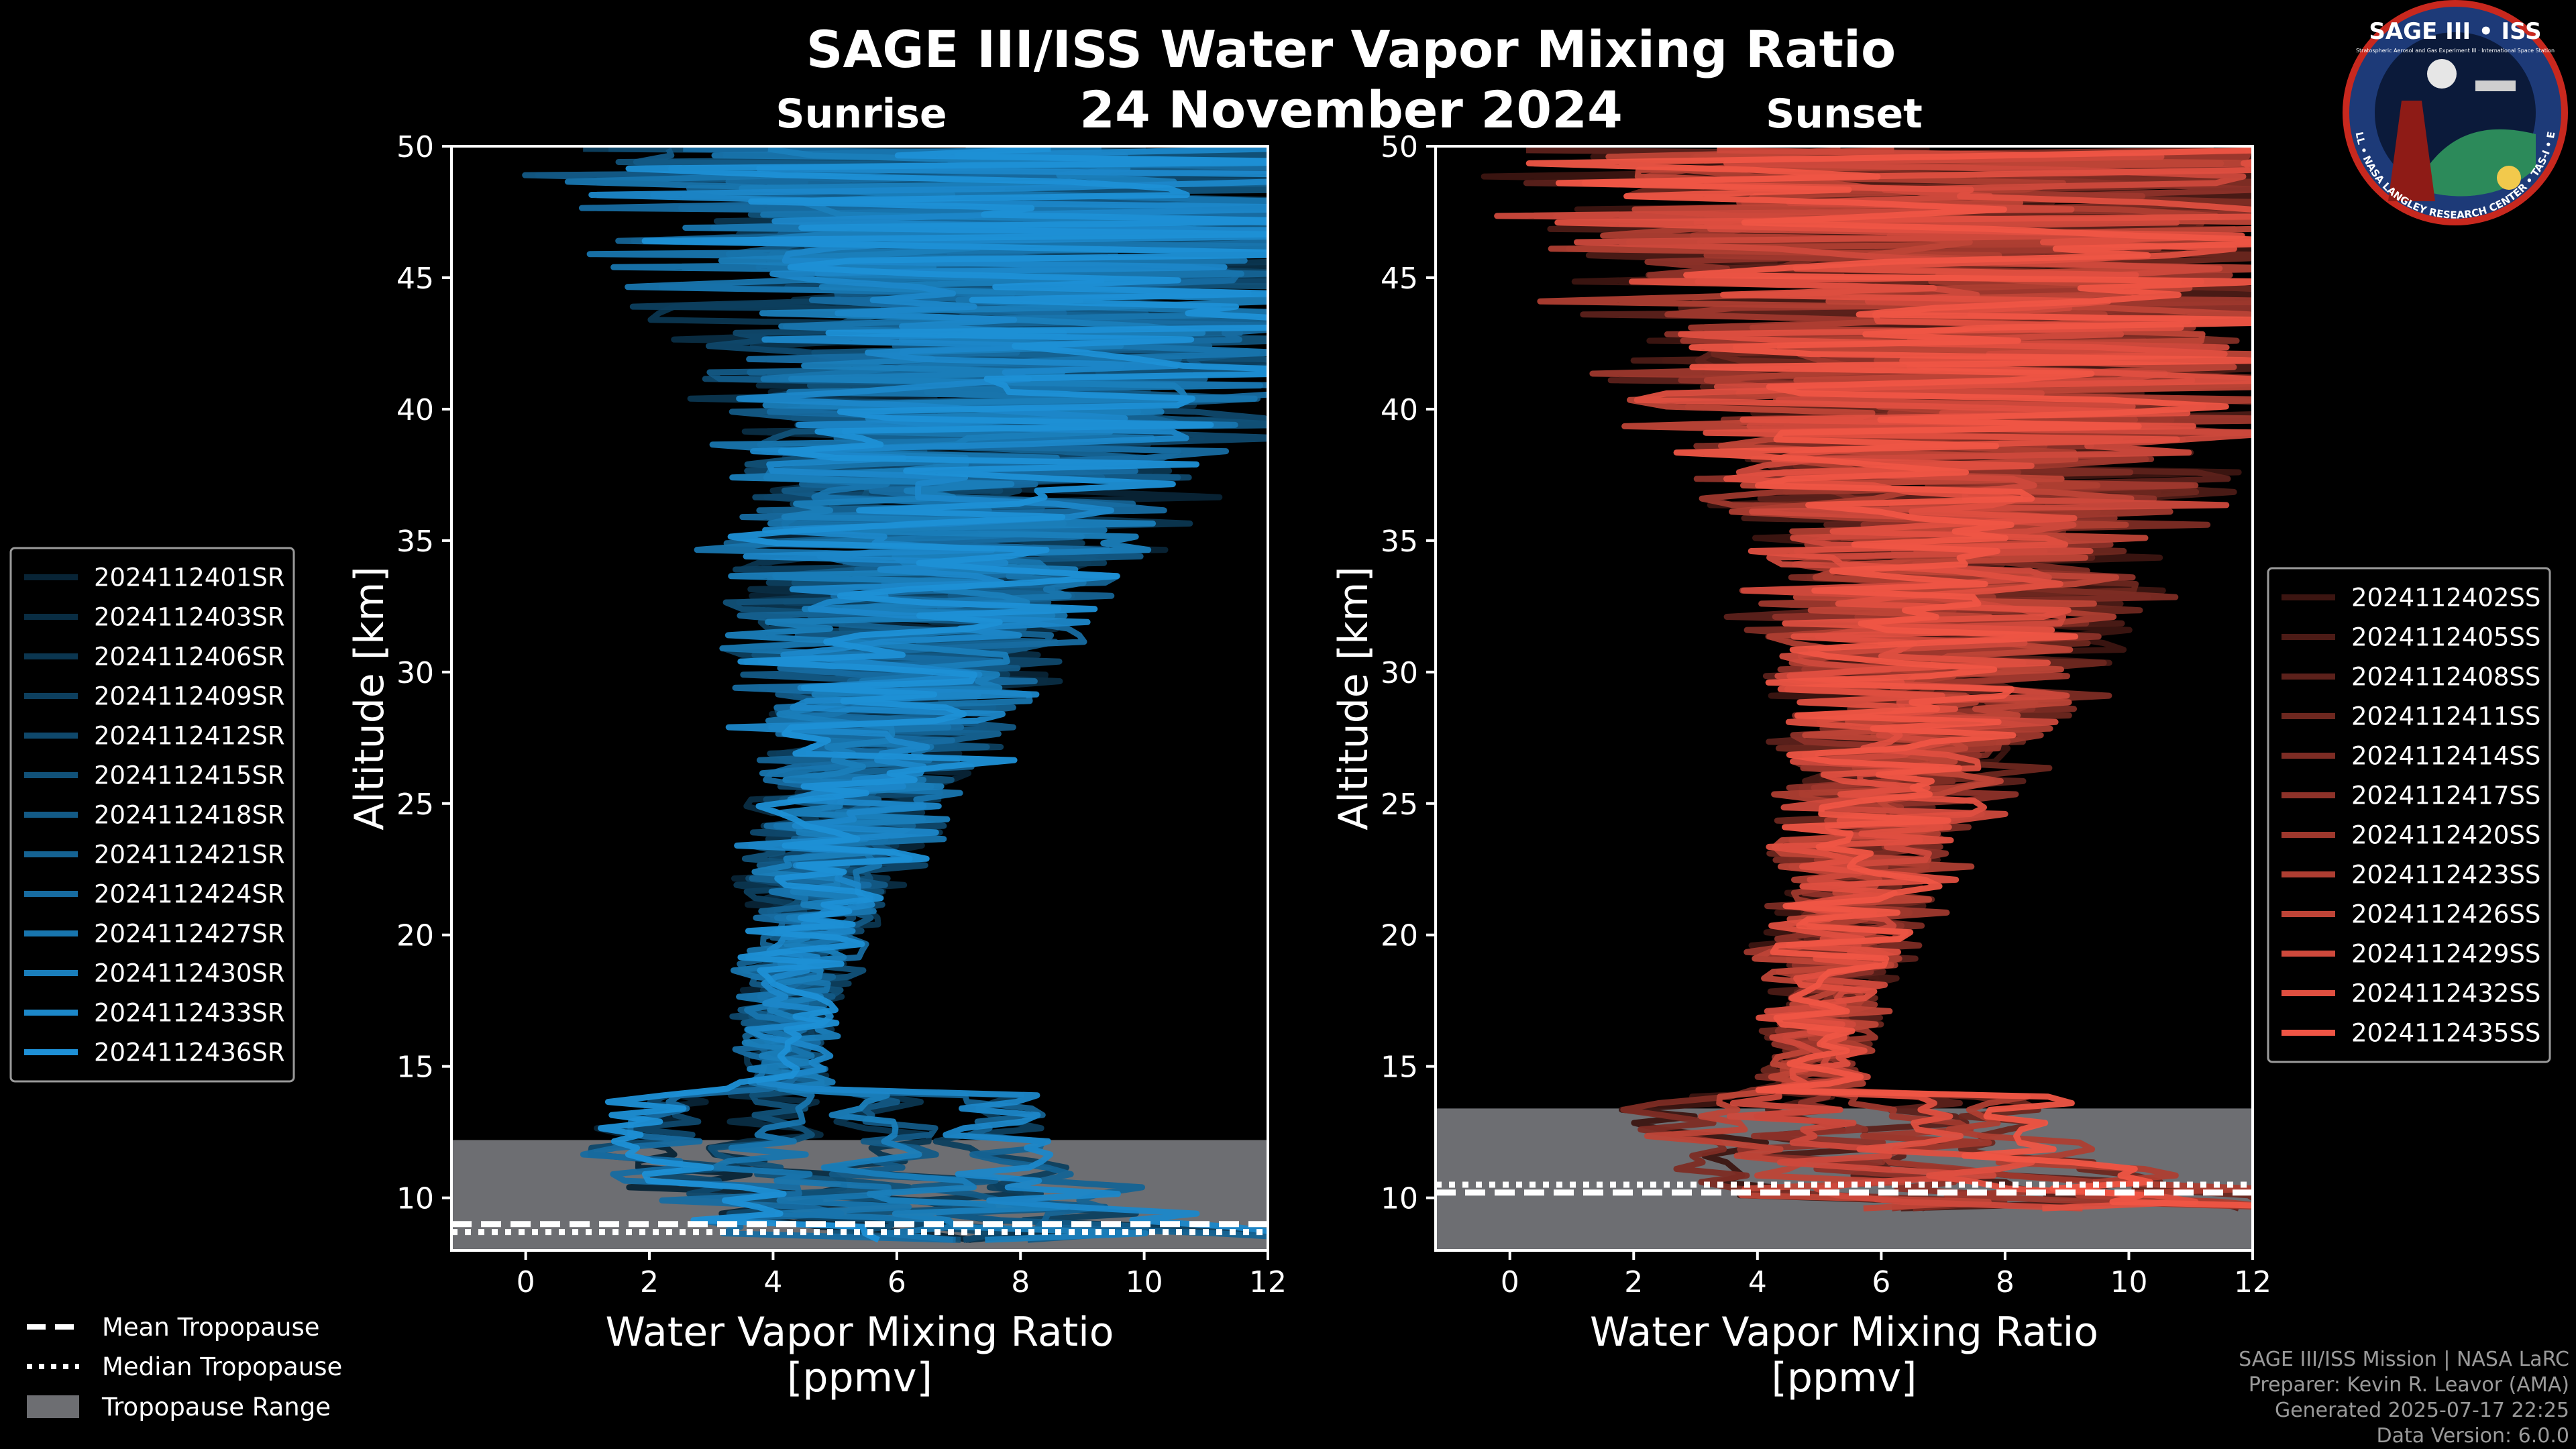 The width and height of the screenshot is (2576, 1449). Describe the element at coordinates (861, 114) in the screenshot. I see `sunrise-panel-title: Sunrise` at that location.